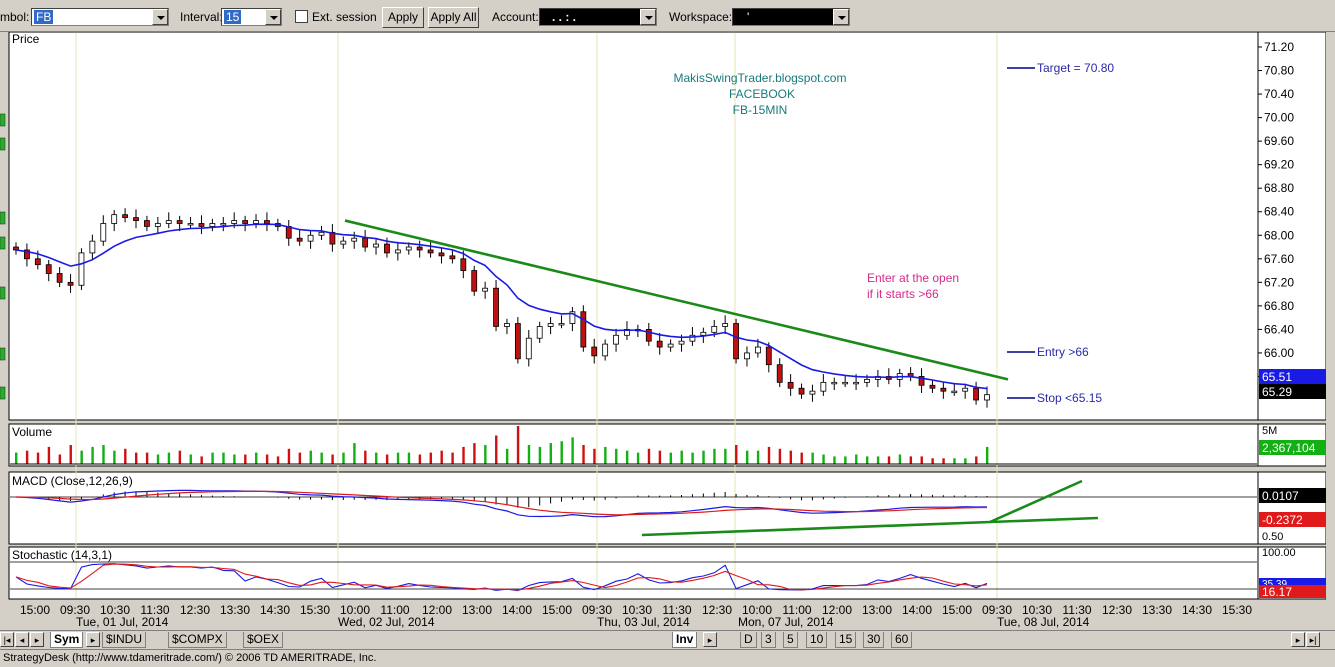 This screenshot has width=1335, height=667. Describe the element at coordinates (1289, 448) in the screenshot. I see `volume-badge-text: 2,367,104` at that location.